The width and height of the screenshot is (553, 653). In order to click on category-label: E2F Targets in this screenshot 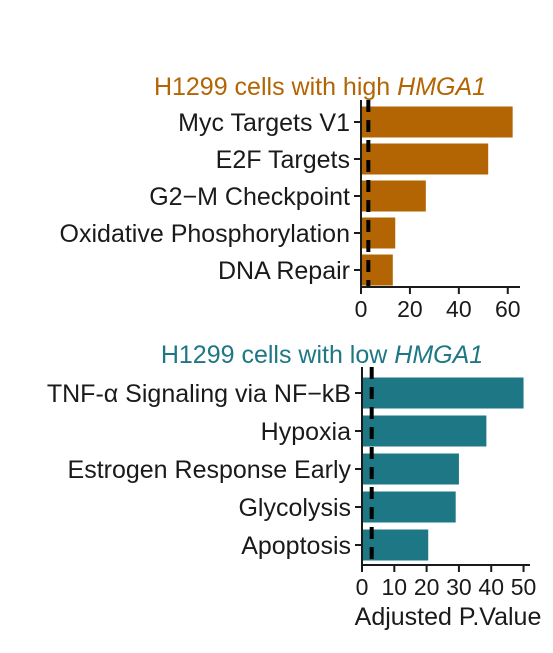, I will do `click(283, 160)`.